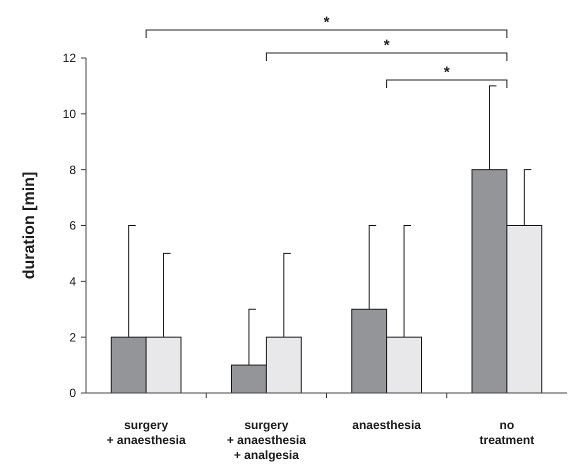 The width and height of the screenshot is (571, 473). What do you see at coordinates (72, 337) in the screenshot?
I see `y-tick-label: 2` at bounding box center [72, 337].